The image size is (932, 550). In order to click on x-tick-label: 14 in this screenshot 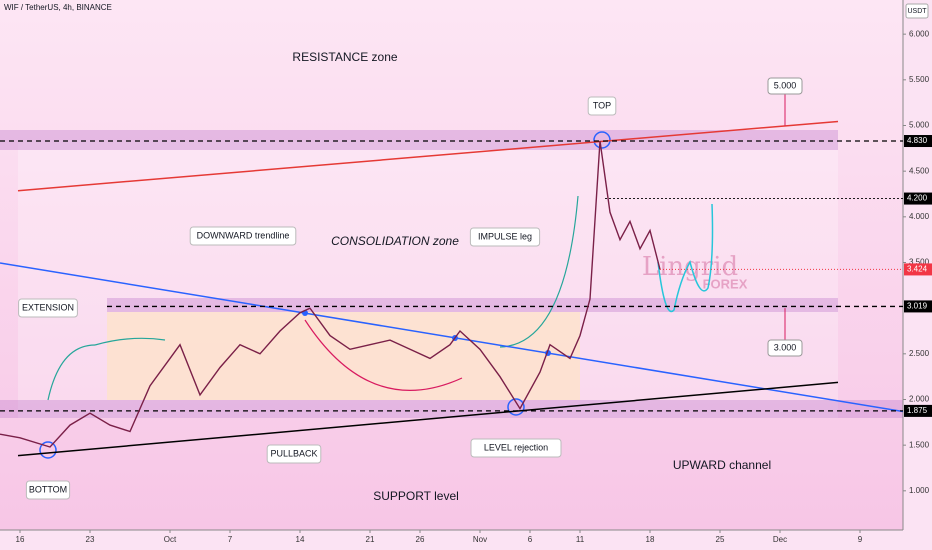, I will do `click(300, 539)`.